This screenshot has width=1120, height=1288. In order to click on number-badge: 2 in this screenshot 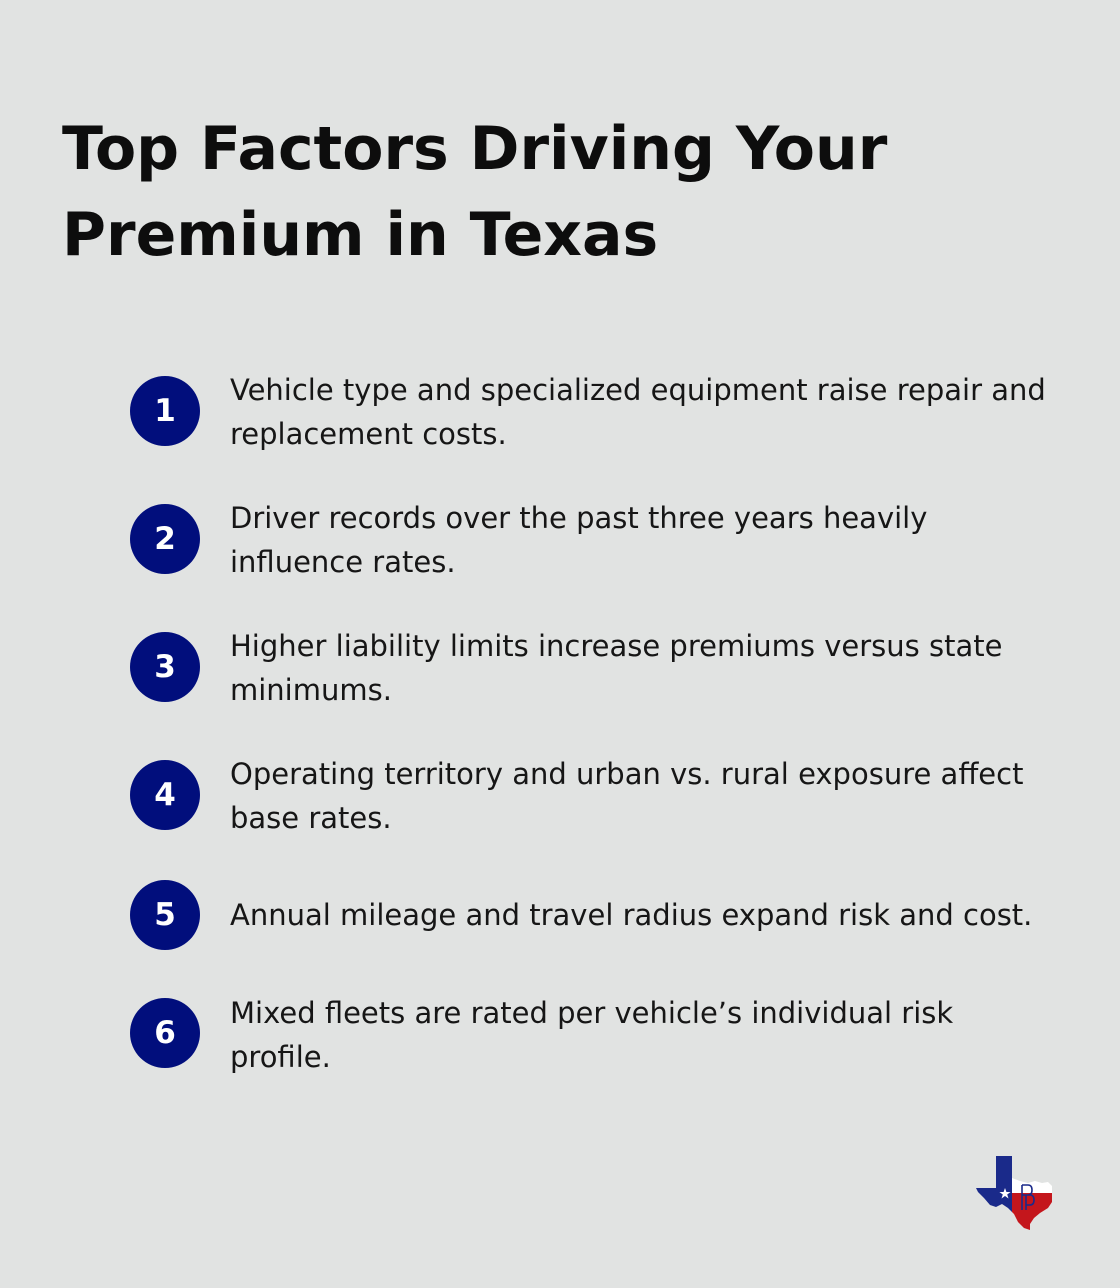, I will do `click(165, 539)`.